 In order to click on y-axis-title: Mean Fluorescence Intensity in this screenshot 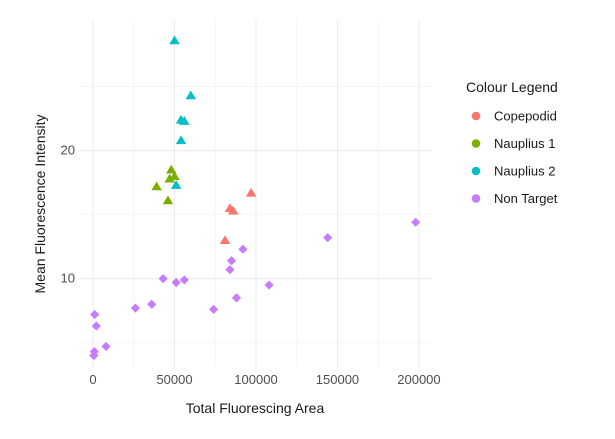, I will do `click(40, 204)`.